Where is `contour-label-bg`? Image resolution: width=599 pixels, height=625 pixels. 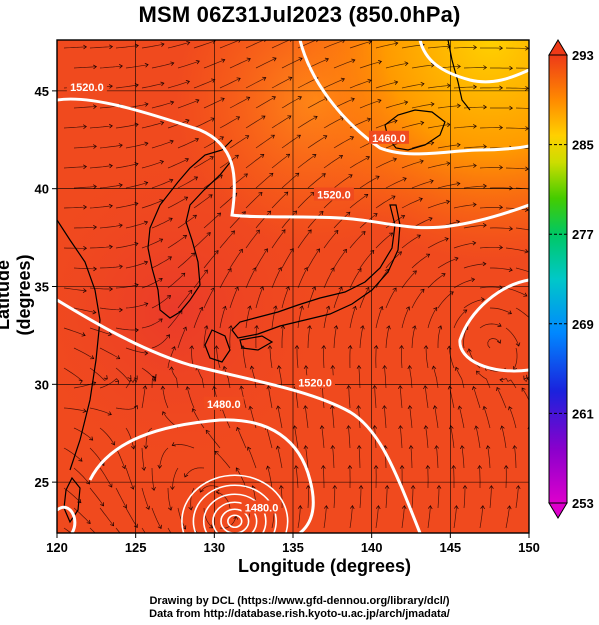 contour-label-bg is located at coordinates (315, 382).